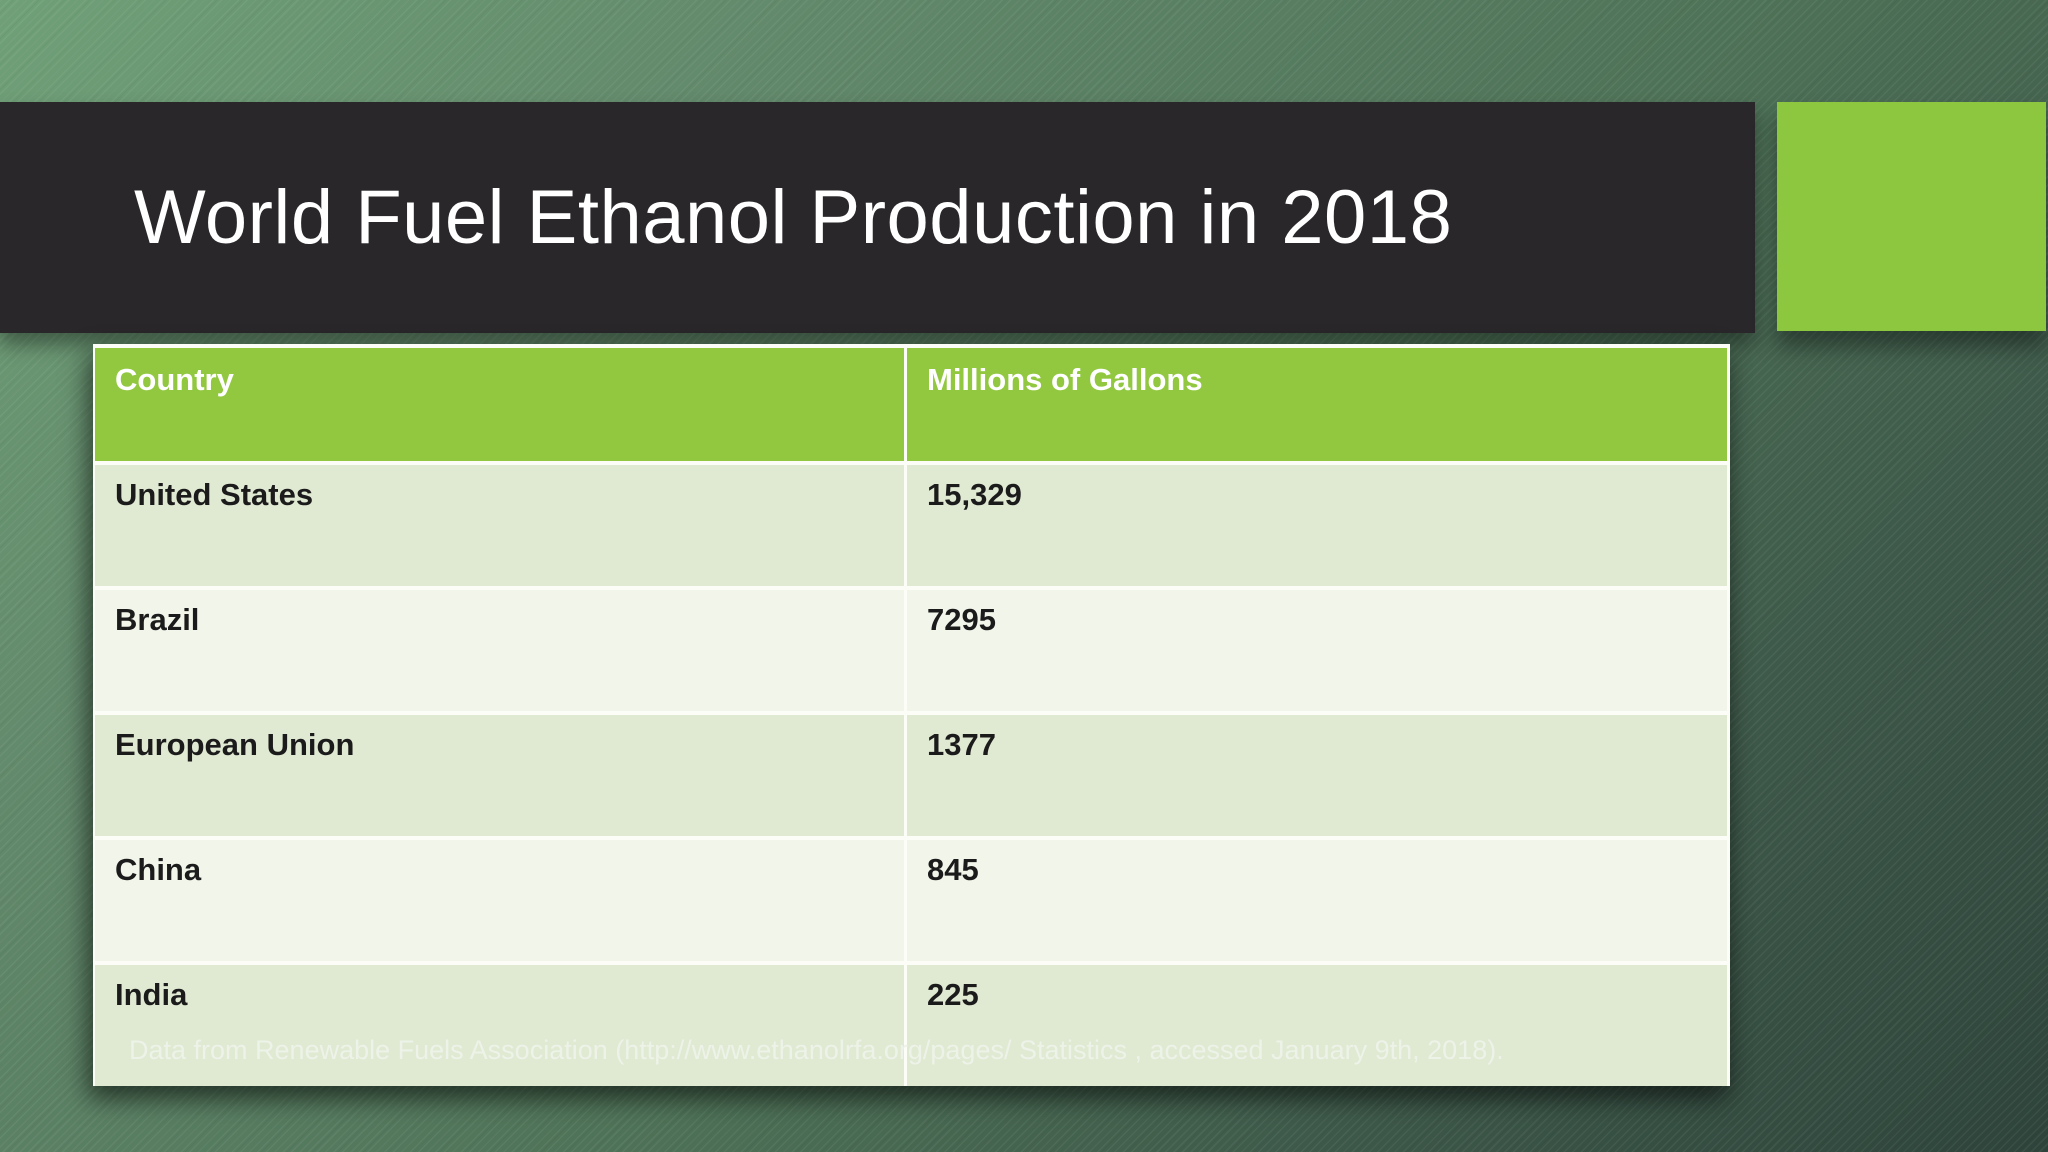 The height and width of the screenshot is (1152, 2048). What do you see at coordinates (501, 902) in the screenshot?
I see `country-cell: China` at bounding box center [501, 902].